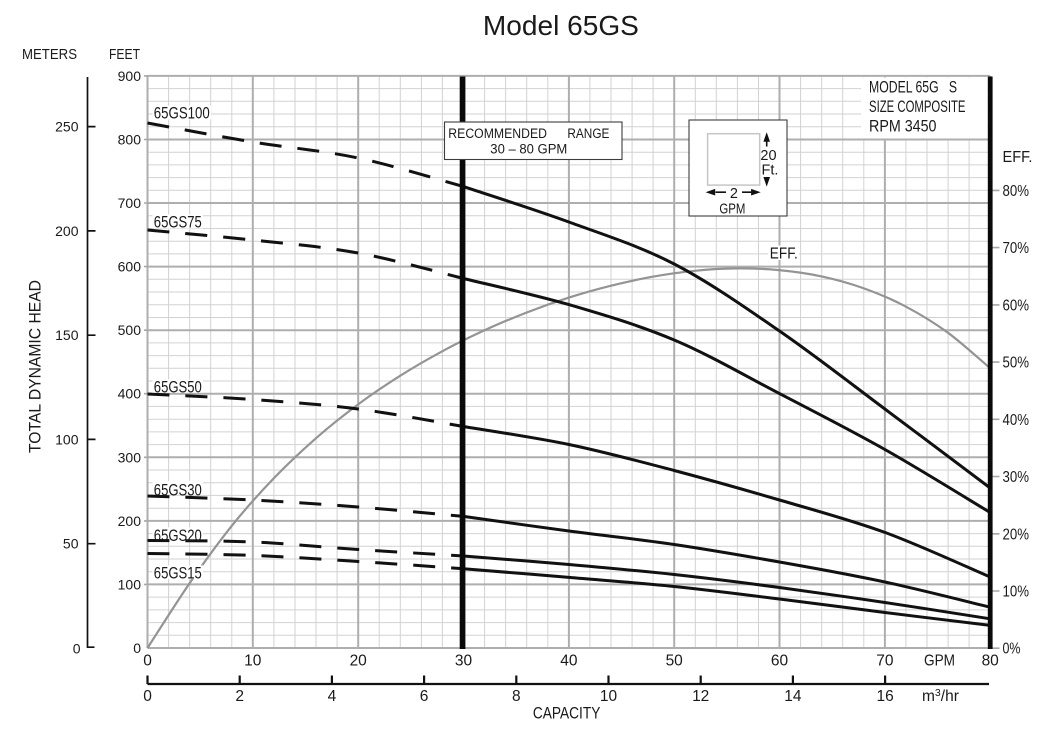 The height and width of the screenshot is (731, 1058). What do you see at coordinates (1016, 534) in the screenshot?
I see `svg-text: 20%` at bounding box center [1016, 534].